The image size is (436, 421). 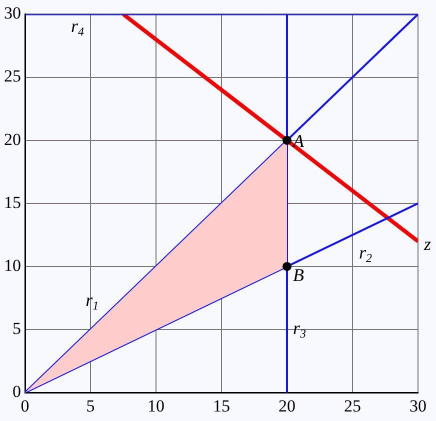 I want to click on x-tick-label: 10, so click(x=156, y=406).